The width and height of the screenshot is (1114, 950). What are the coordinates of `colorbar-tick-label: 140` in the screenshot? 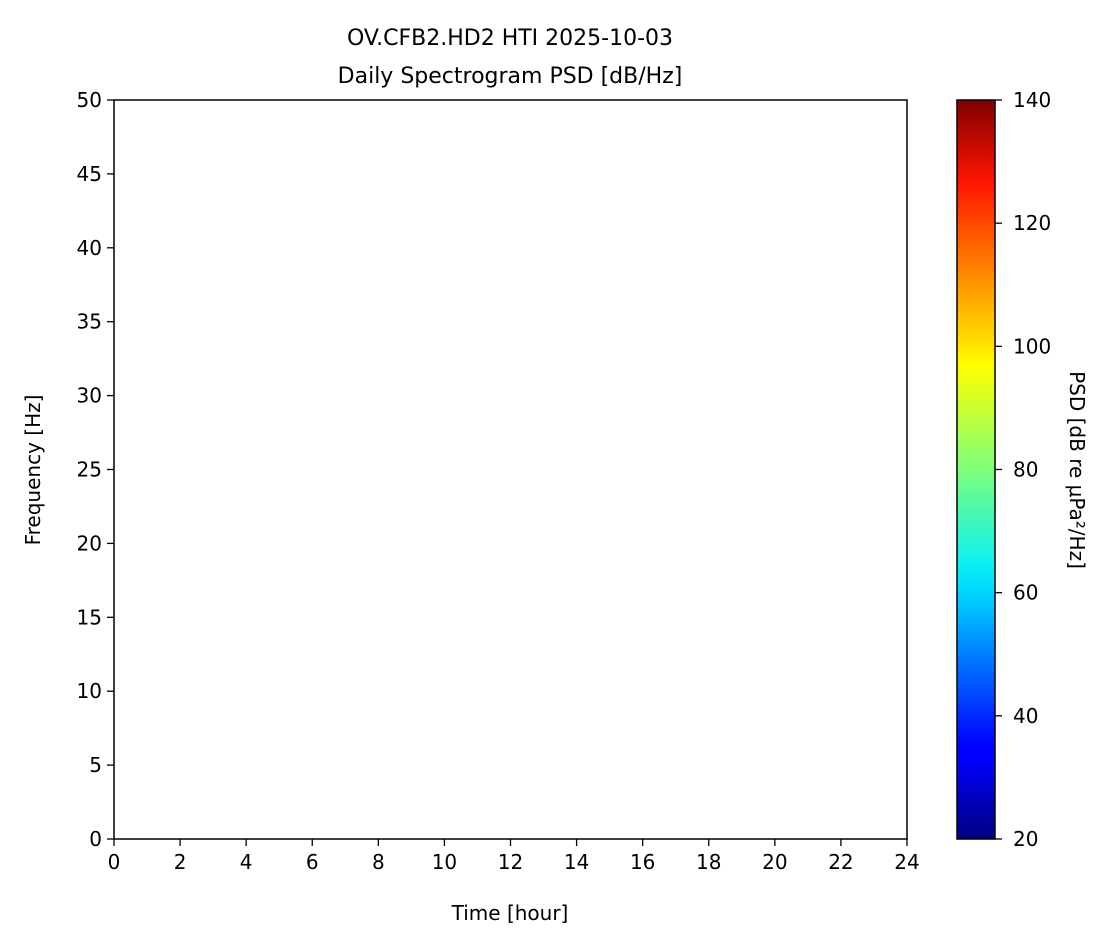 It's located at (1032, 100).